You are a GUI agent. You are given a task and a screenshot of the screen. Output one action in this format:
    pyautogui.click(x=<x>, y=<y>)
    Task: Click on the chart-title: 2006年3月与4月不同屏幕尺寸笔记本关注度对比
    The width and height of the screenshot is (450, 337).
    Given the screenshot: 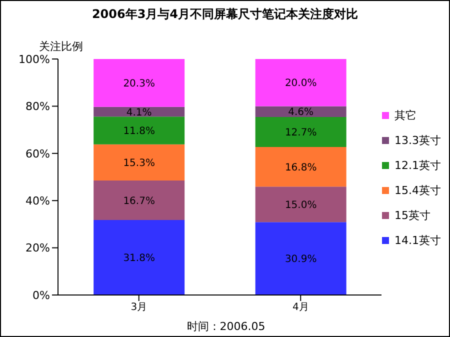 What is the action you would take?
    pyautogui.click(x=225, y=14)
    